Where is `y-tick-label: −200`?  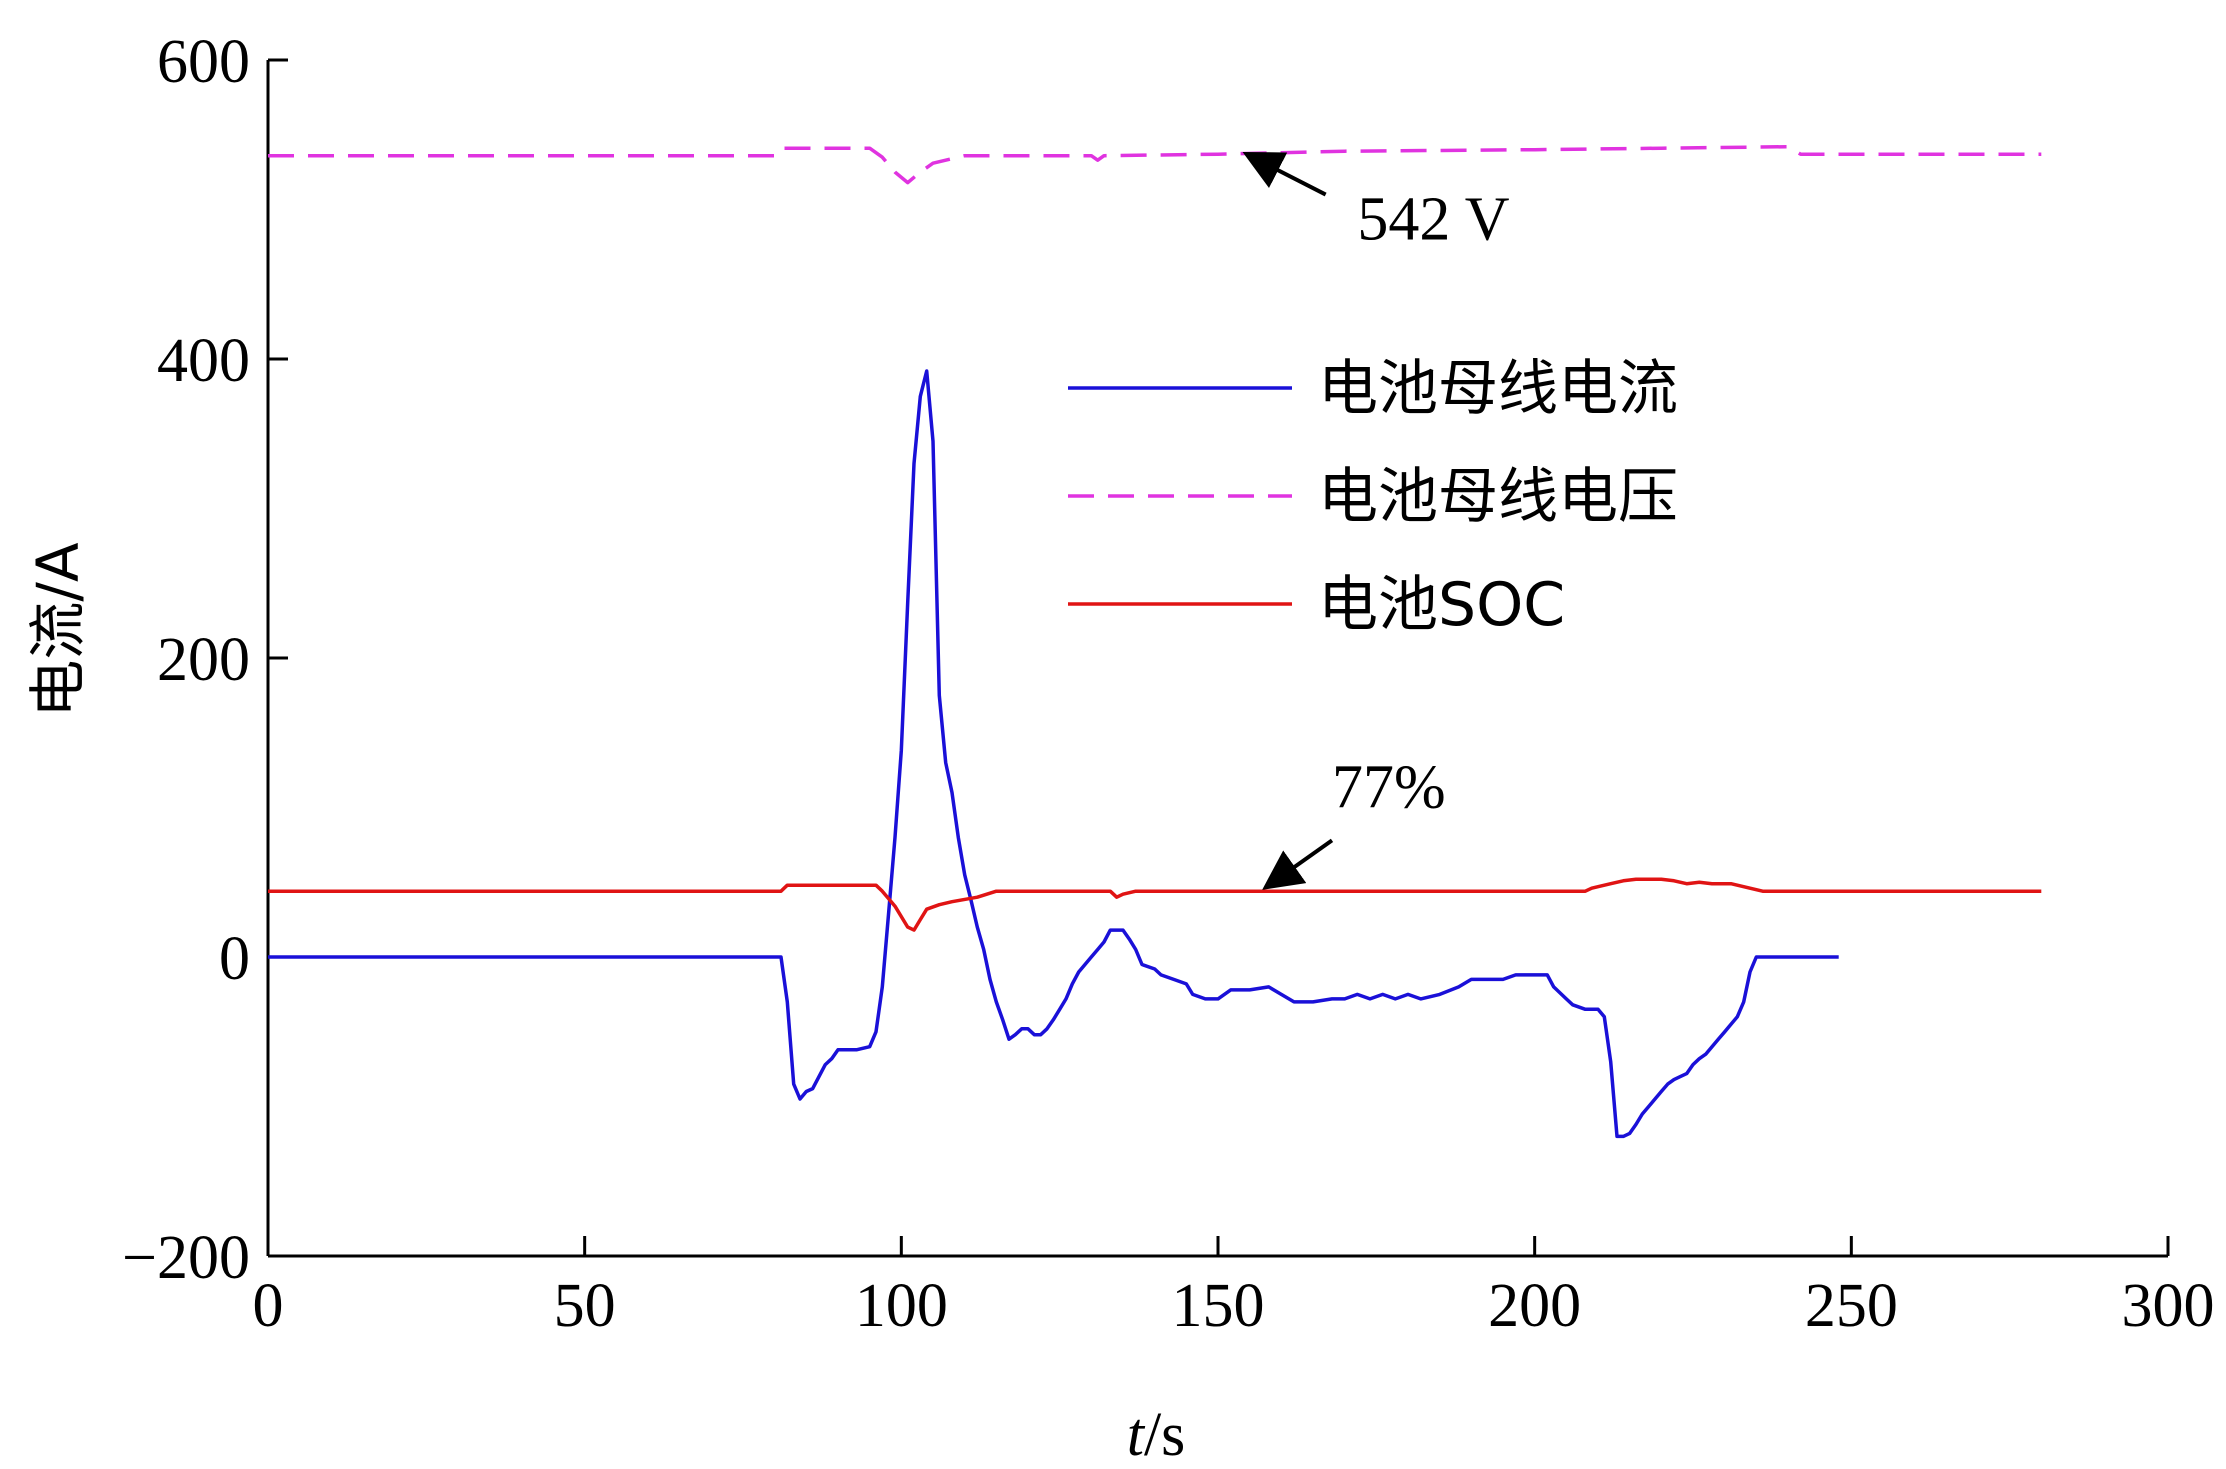 y-tick-label: −200 is located at coordinates (186, 1258).